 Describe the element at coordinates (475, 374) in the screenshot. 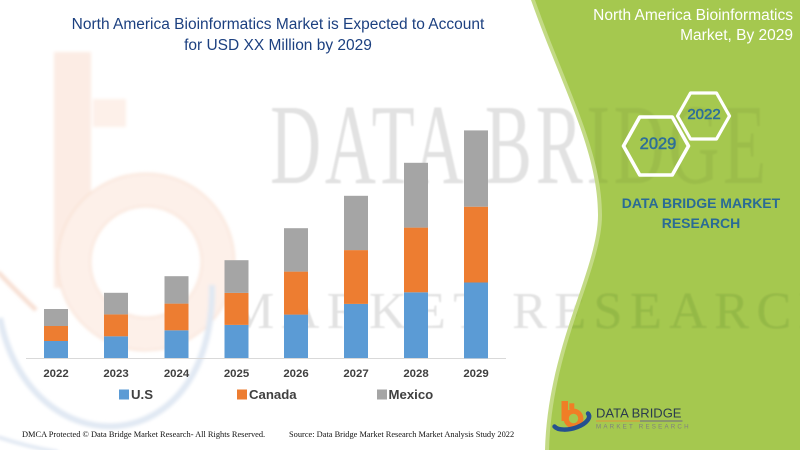

I see `svg-text: 2029` at that location.